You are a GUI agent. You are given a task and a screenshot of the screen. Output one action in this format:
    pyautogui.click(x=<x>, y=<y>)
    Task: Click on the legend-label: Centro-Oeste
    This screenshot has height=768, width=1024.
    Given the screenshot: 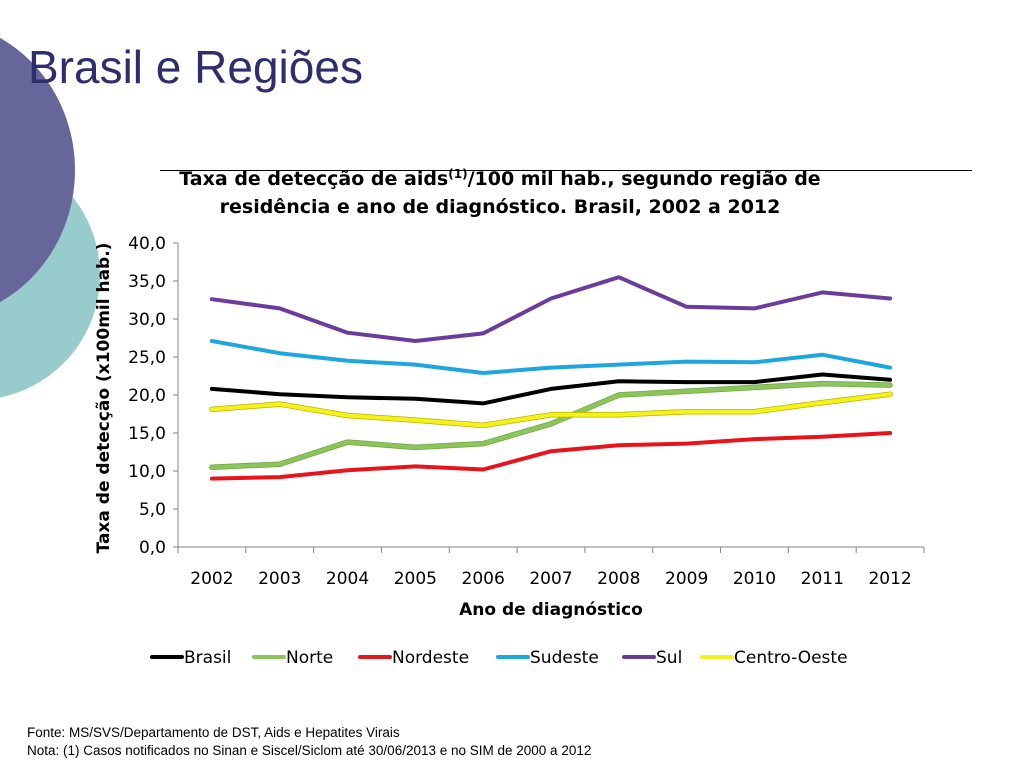 What is the action you would take?
    pyautogui.click(x=791, y=658)
    